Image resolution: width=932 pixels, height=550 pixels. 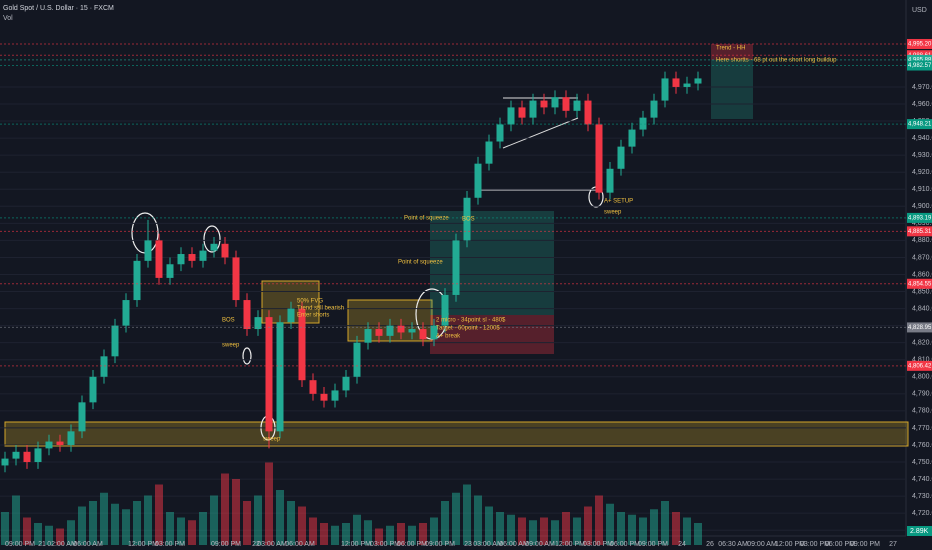 I want to click on annotation: A+ SETUP, so click(x=618, y=202).